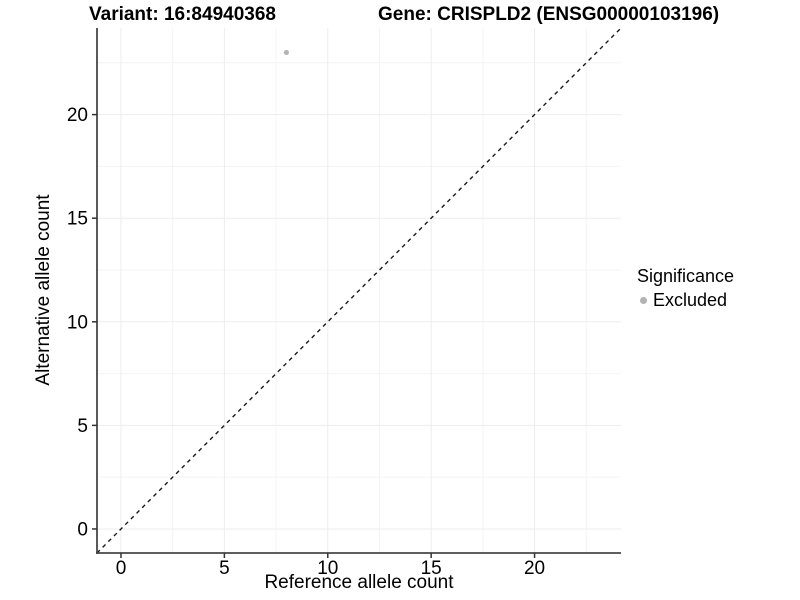 The image size is (800, 600). I want to click on y-tick-label: 0, so click(82, 529).